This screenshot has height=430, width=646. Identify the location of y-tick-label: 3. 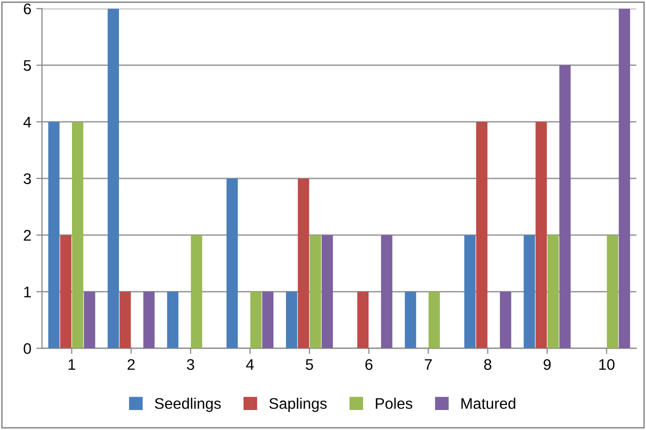
(27, 178).